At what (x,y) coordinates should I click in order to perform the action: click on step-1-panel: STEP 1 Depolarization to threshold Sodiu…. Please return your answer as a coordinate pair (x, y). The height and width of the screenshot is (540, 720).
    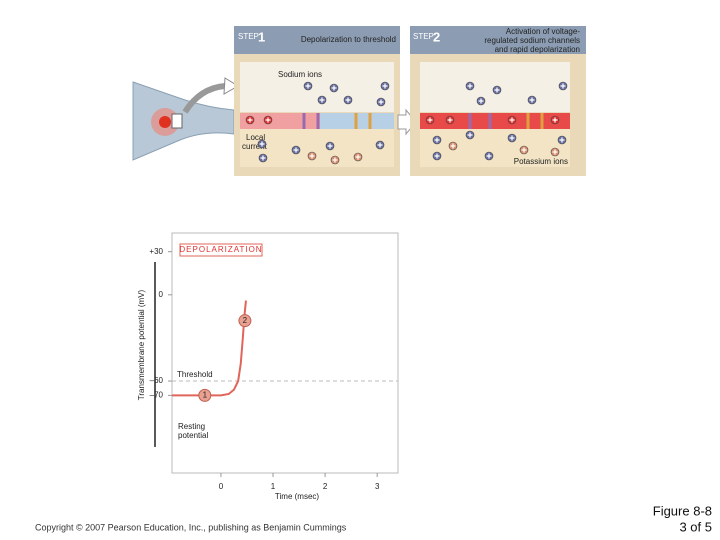
    Looking at the image, I should click on (317, 101).